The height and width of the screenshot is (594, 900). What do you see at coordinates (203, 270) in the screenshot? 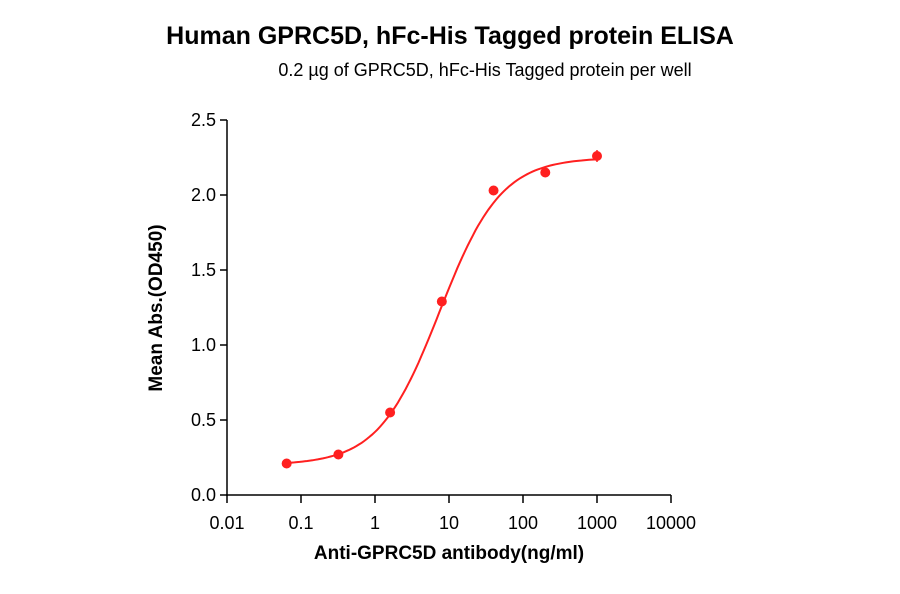
I see `y-tick-label: 1.5` at bounding box center [203, 270].